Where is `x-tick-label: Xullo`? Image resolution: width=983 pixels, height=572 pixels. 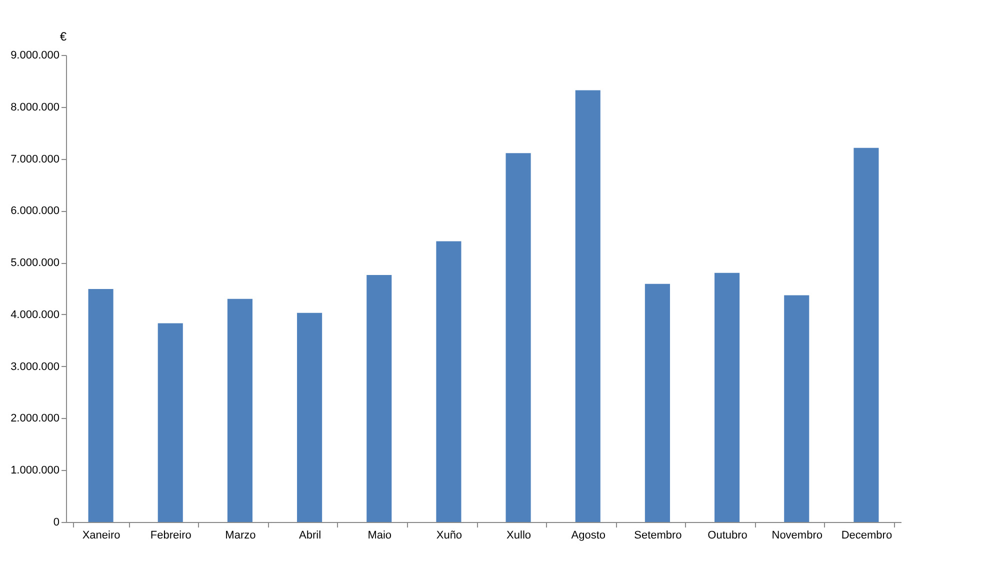
x-tick-label: Xullo is located at coordinates (519, 536).